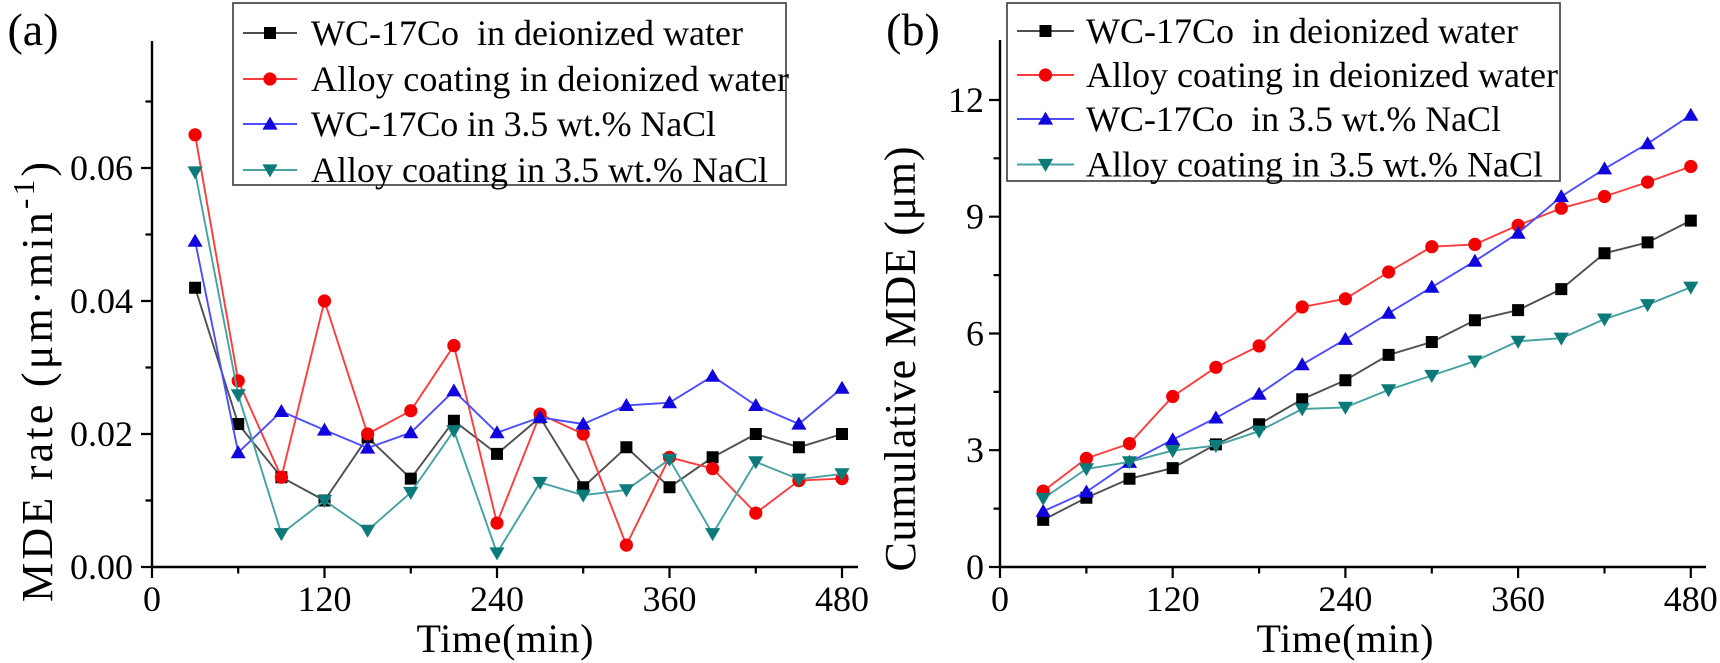  What do you see at coordinates (900, 359) in the screenshot?
I see `svg-text: Cumulative MDE (μm)` at bounding box center [900, 359].